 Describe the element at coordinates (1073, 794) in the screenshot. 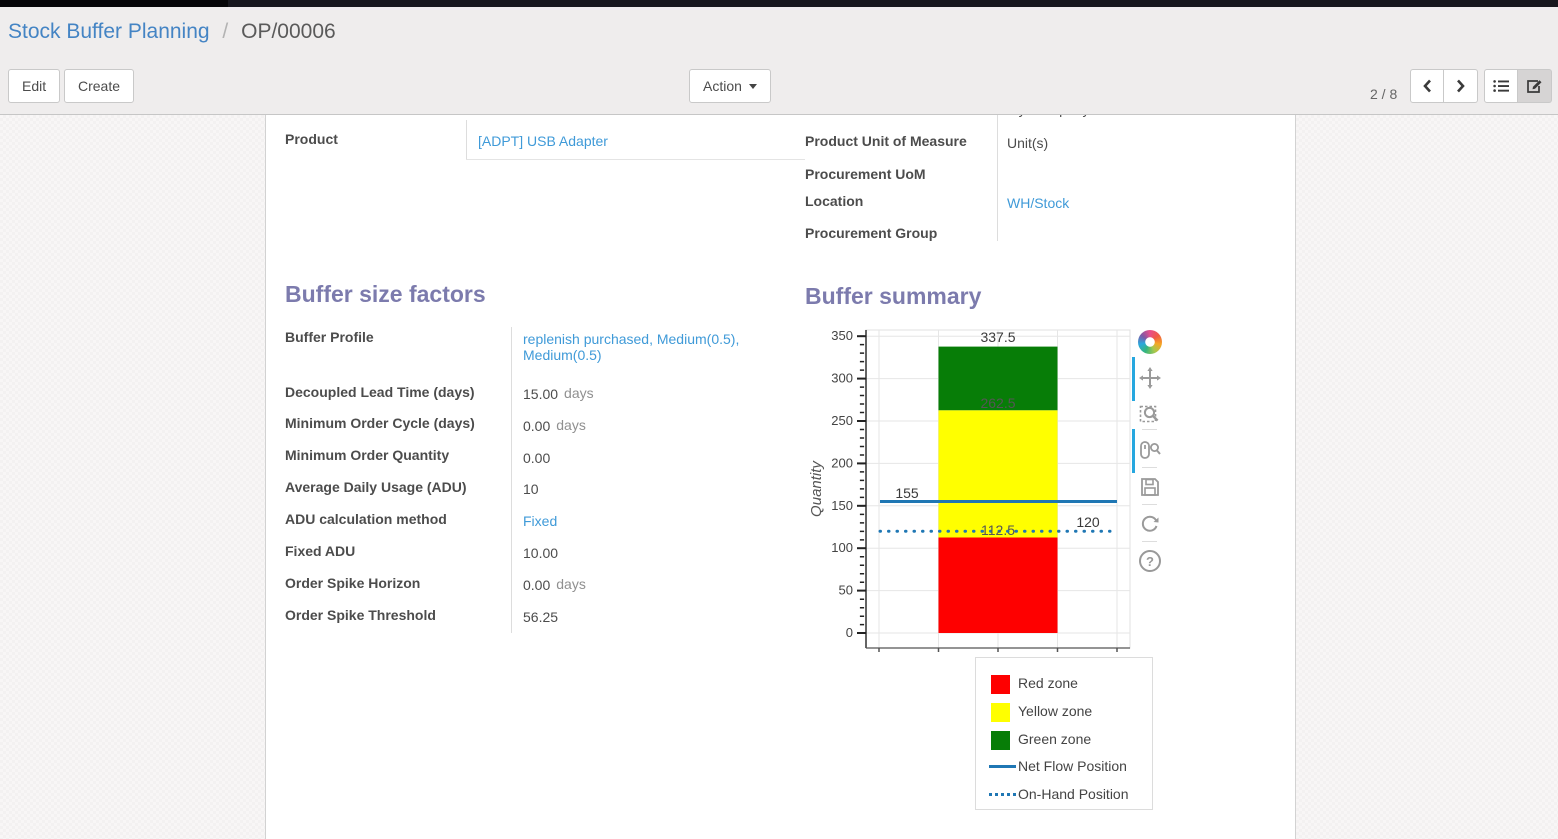

I see `legend-label-on-hand: On-Hand Position` at that location.